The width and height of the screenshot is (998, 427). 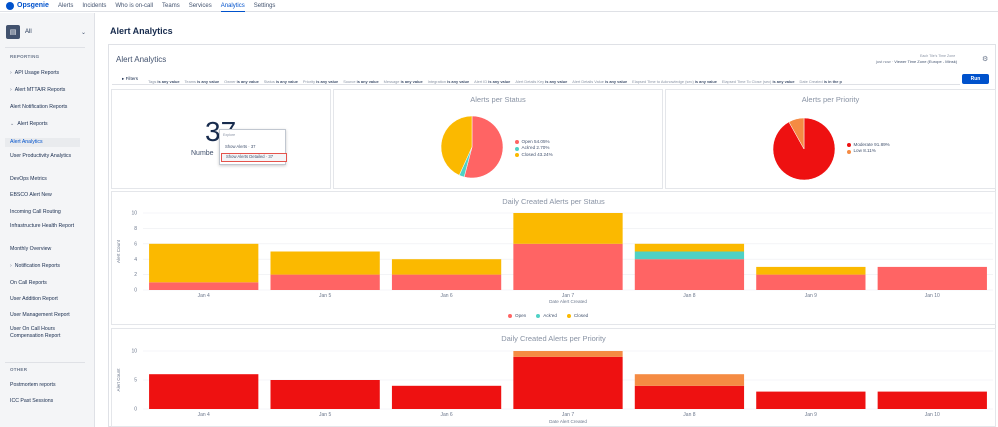 I want to click on status-pie-legend-ack-ed: Ack'ed 2.70%, so click(x=534, y=148).